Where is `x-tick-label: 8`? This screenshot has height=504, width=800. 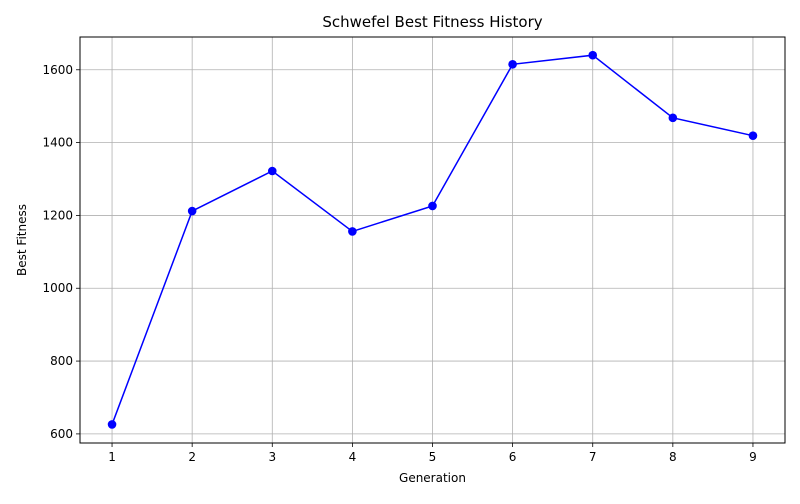 x-tick-label: 8 is located at coordinates (673, 457).